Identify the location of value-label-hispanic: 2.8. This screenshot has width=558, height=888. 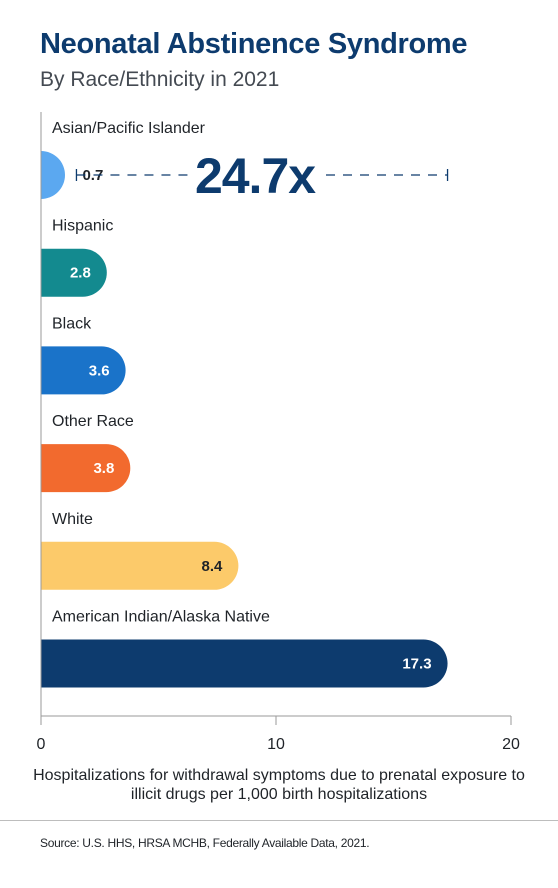
(80, 273).